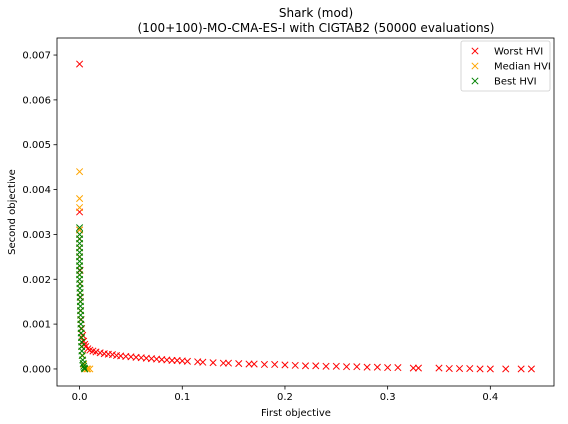 The width and height of the screenshot is (568, 424). What do you see at coordinates (182, 397) in the screenshot?
I see `x-tick-label: 0.1` at bounding box center [182, 397].